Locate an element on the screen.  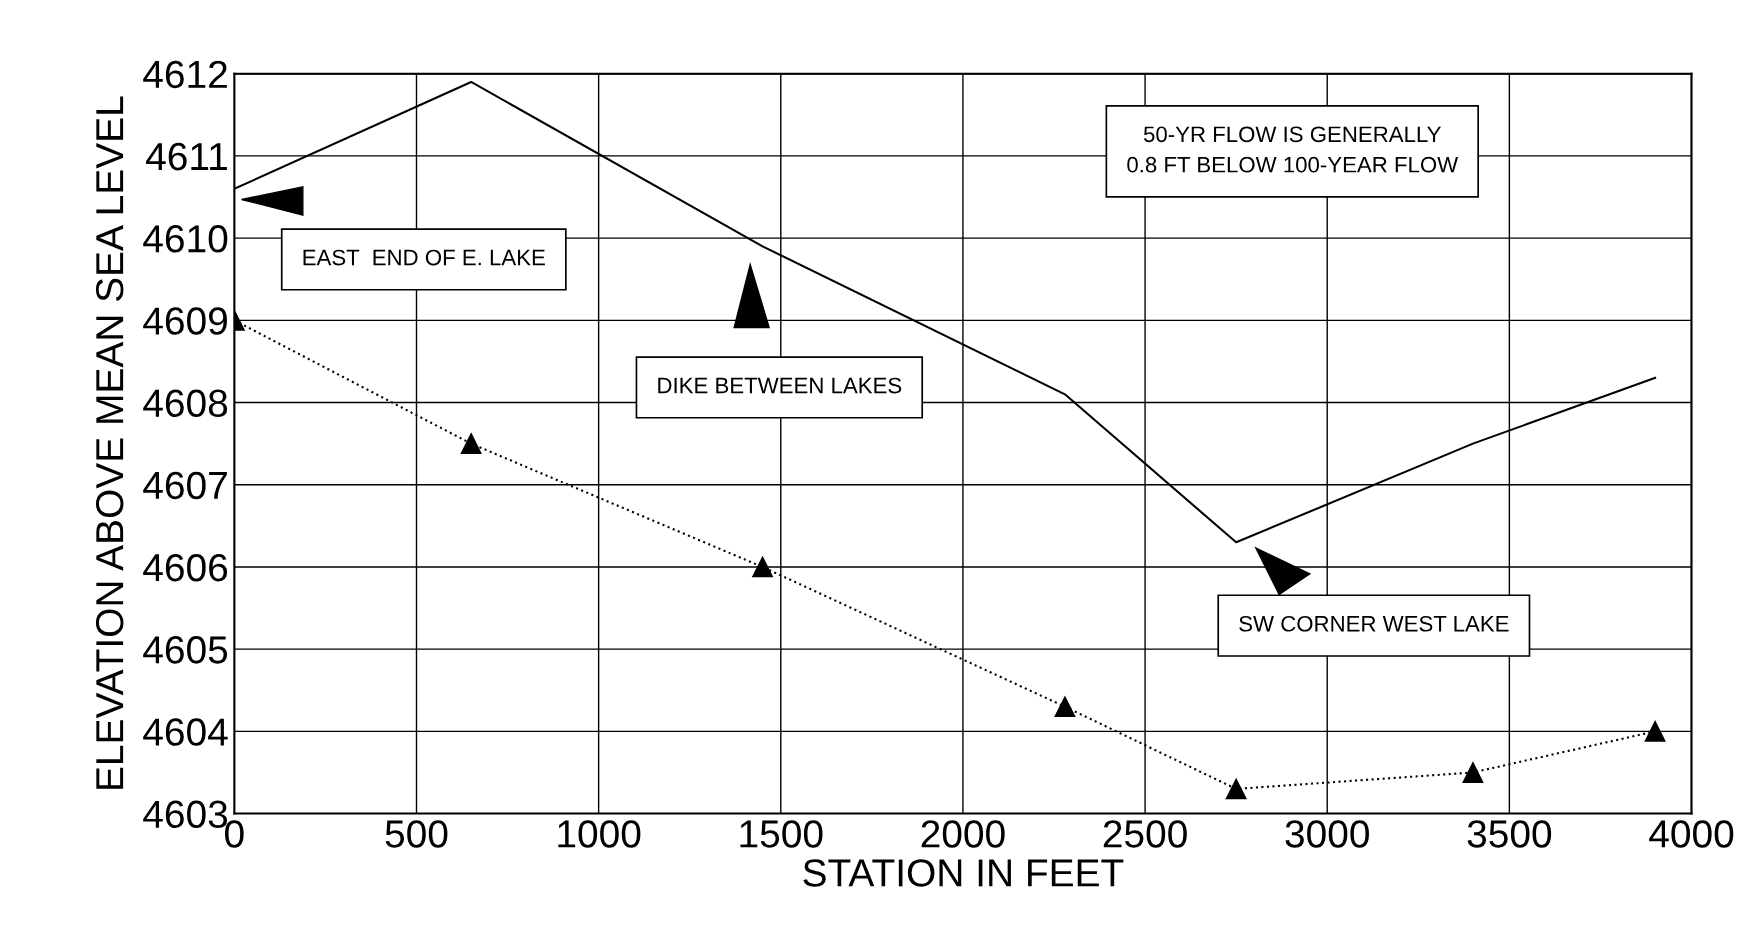
annotation: EAST END OF E. LAKE is located at coordinates (424, 257).